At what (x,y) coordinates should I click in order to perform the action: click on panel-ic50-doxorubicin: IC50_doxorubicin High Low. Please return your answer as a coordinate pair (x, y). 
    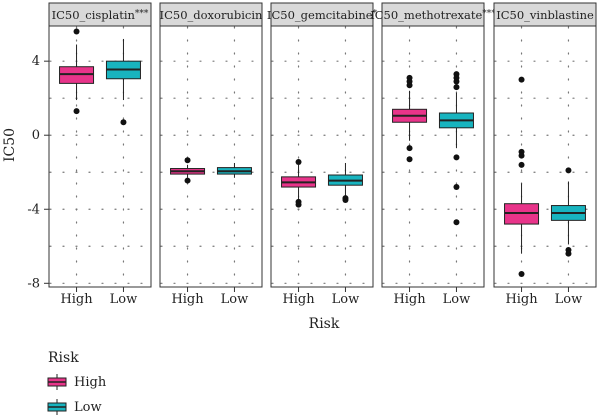
    Looking at the image, I should click on (211, 154).